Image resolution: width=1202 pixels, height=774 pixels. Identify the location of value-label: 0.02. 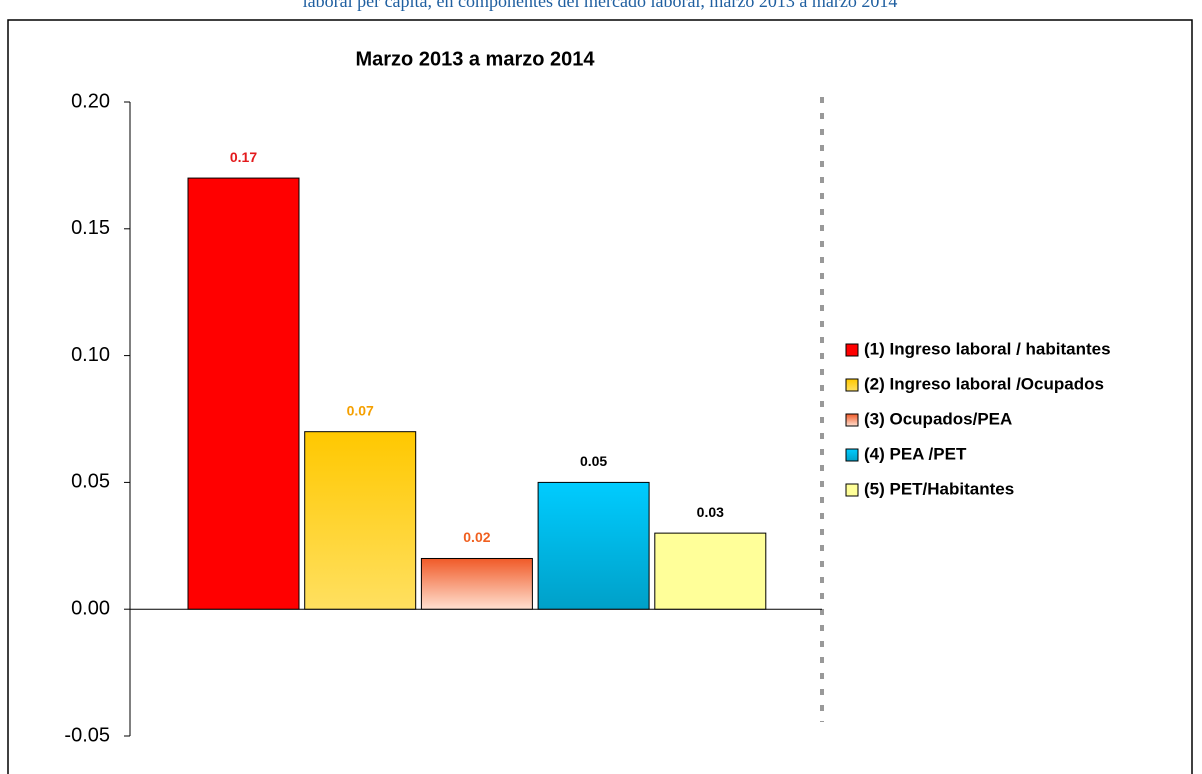
(476, 537).